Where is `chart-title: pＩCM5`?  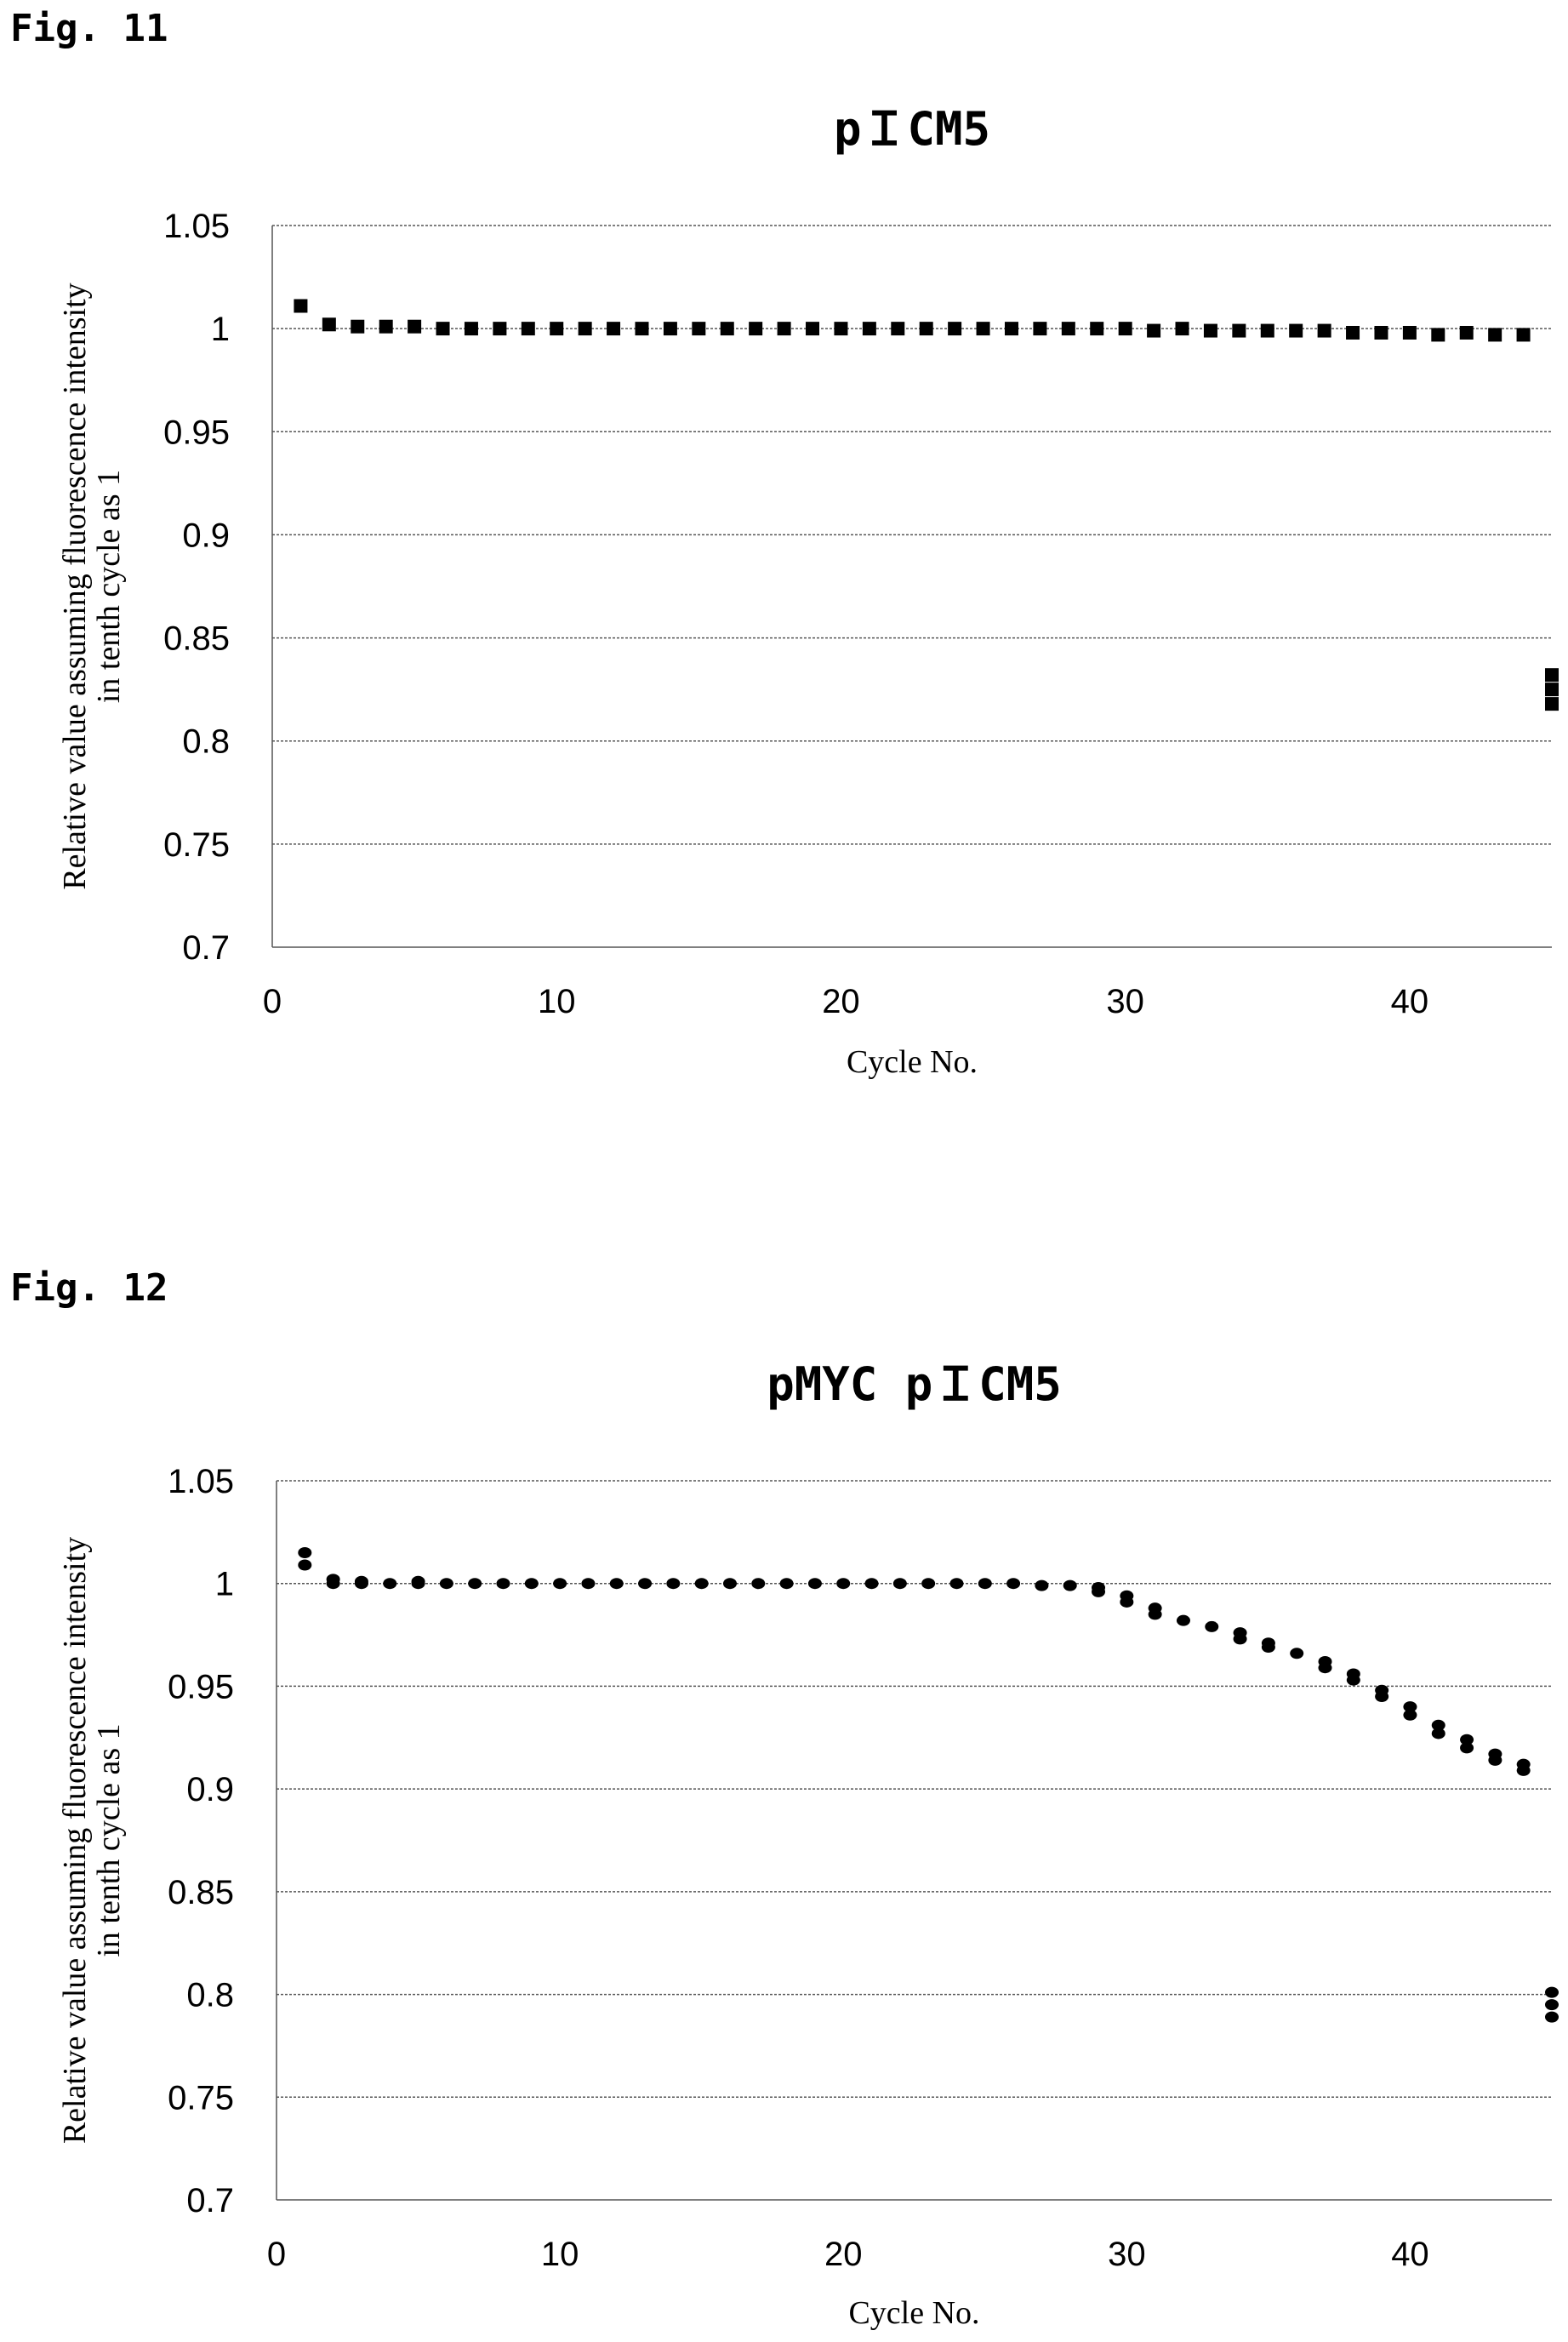
chart-title: pＩCM5 is located at coordinates (912, 129).